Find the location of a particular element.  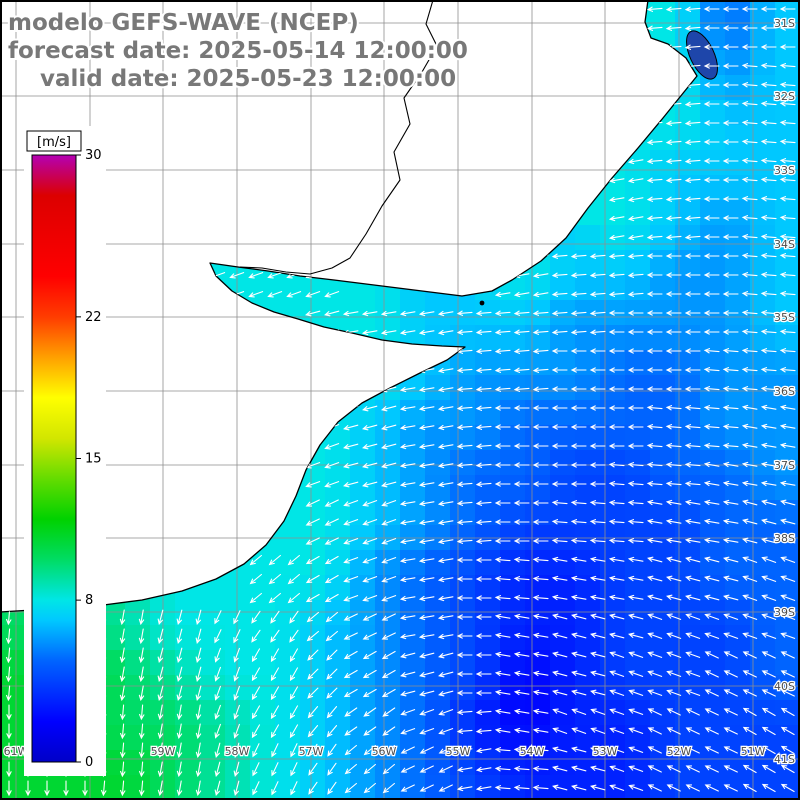

longitude-label: 61W is located at coordinates (16, 751).